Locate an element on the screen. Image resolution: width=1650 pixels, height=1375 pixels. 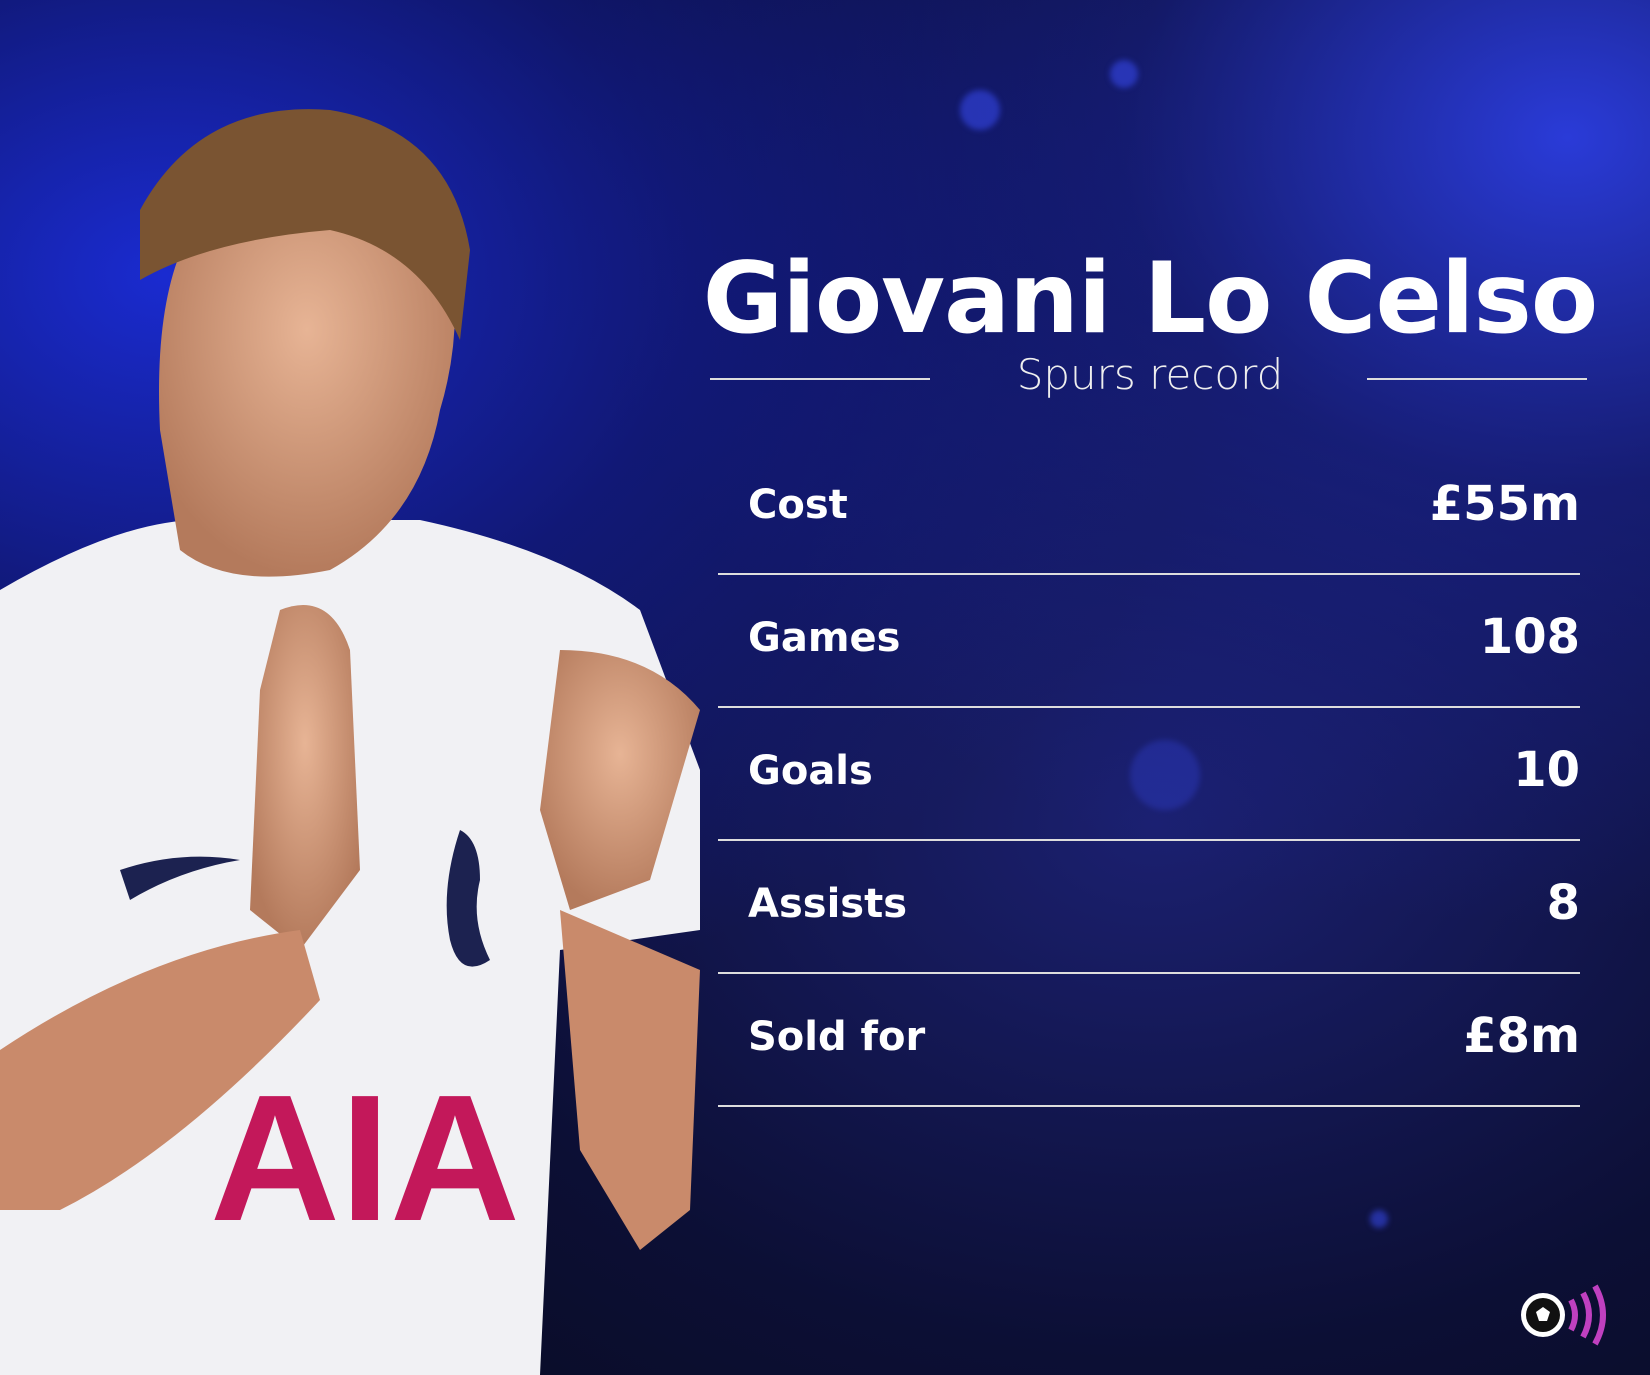
stat-value: 10 is located at coordinates (1546, 770).